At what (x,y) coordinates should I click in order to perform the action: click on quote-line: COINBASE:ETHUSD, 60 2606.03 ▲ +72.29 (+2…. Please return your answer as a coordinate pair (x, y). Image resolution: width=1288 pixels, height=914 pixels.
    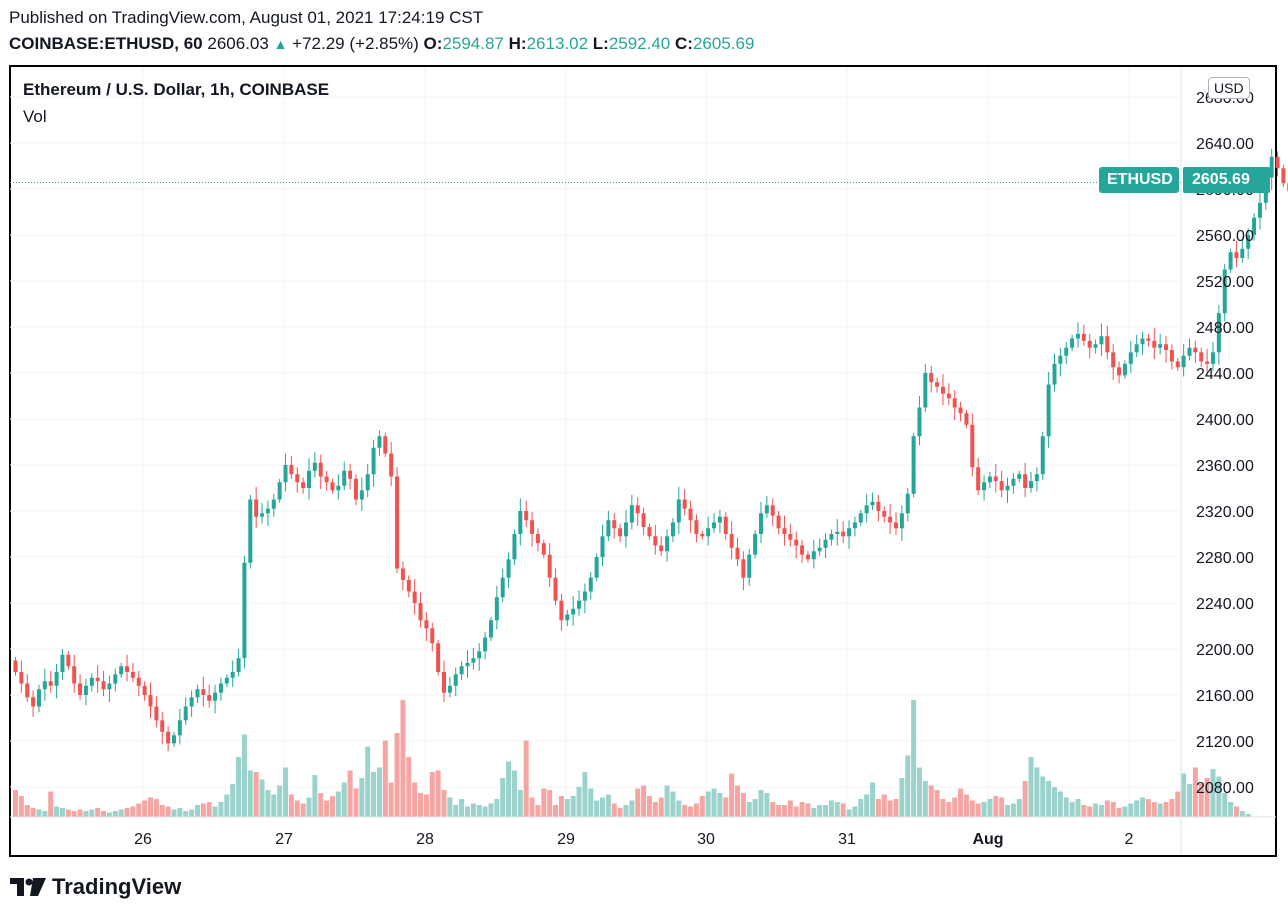
    Looking at the image, I should click on (381, 44).